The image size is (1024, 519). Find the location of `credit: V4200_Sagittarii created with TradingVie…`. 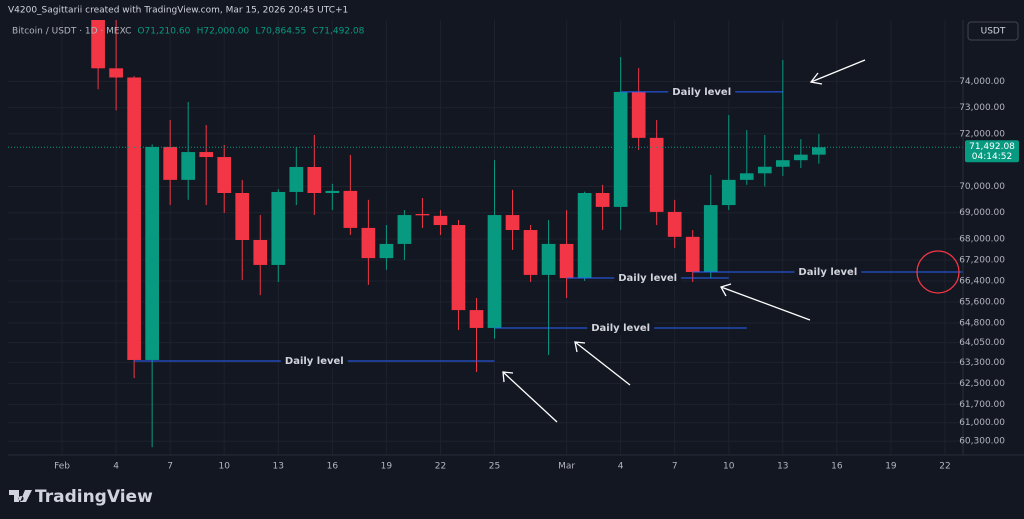

credit: V4200_Sagittarii created with TradingVie… is located at coordinates (178, 11).